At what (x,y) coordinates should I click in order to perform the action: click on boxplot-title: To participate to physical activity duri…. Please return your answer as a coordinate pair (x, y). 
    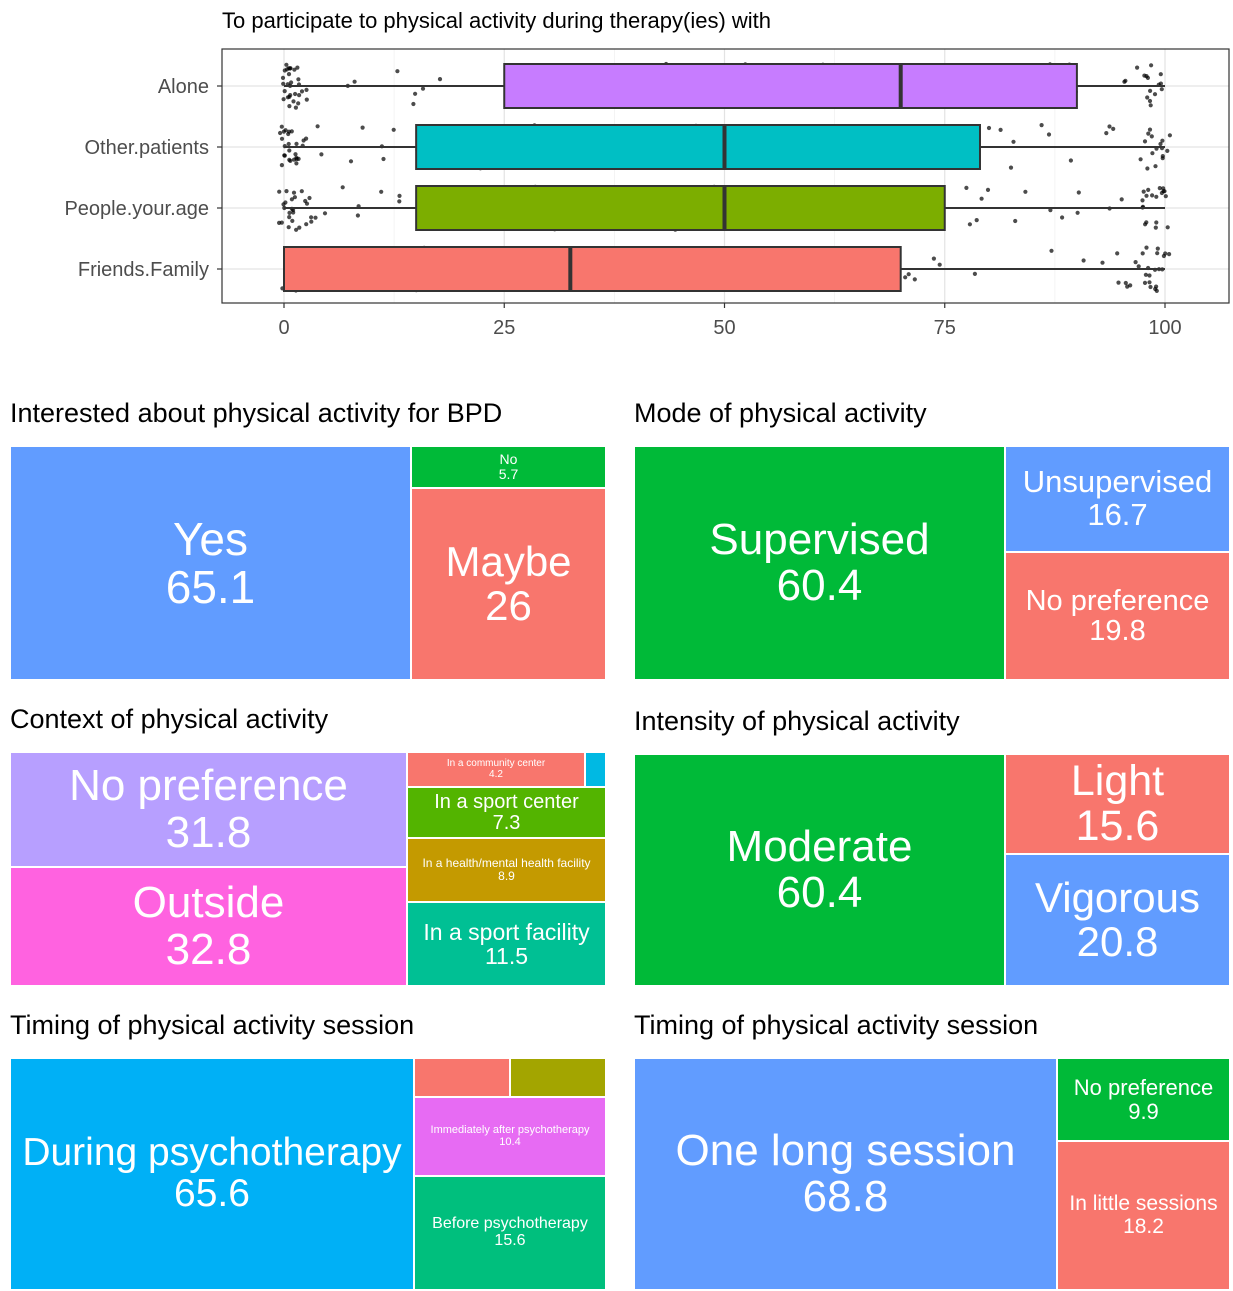
    Looking at the image, I should click on (496, 20).